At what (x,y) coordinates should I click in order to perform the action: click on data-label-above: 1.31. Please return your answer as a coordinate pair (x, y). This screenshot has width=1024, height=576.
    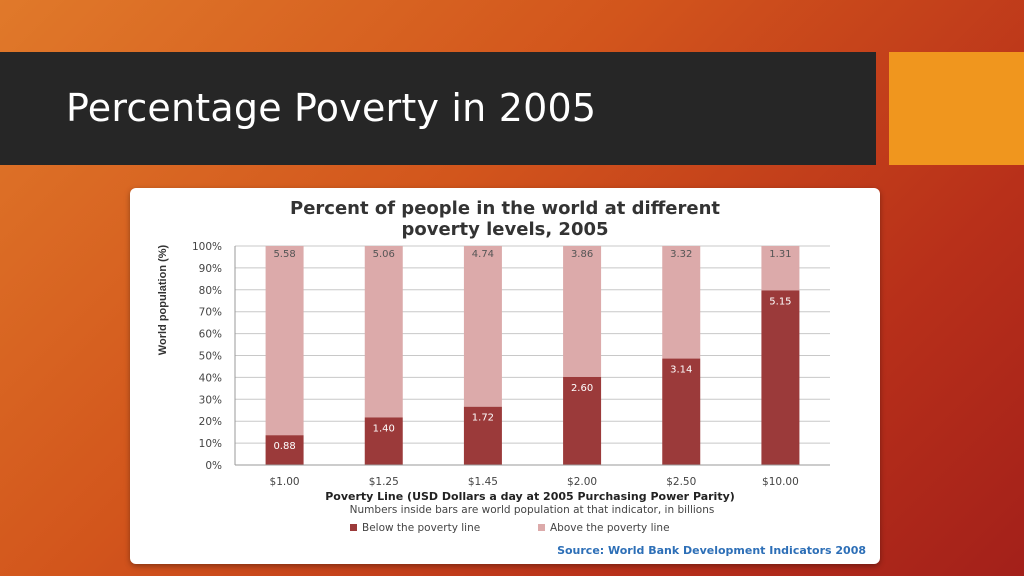
    Looking at the image, I should click on (780, 254).